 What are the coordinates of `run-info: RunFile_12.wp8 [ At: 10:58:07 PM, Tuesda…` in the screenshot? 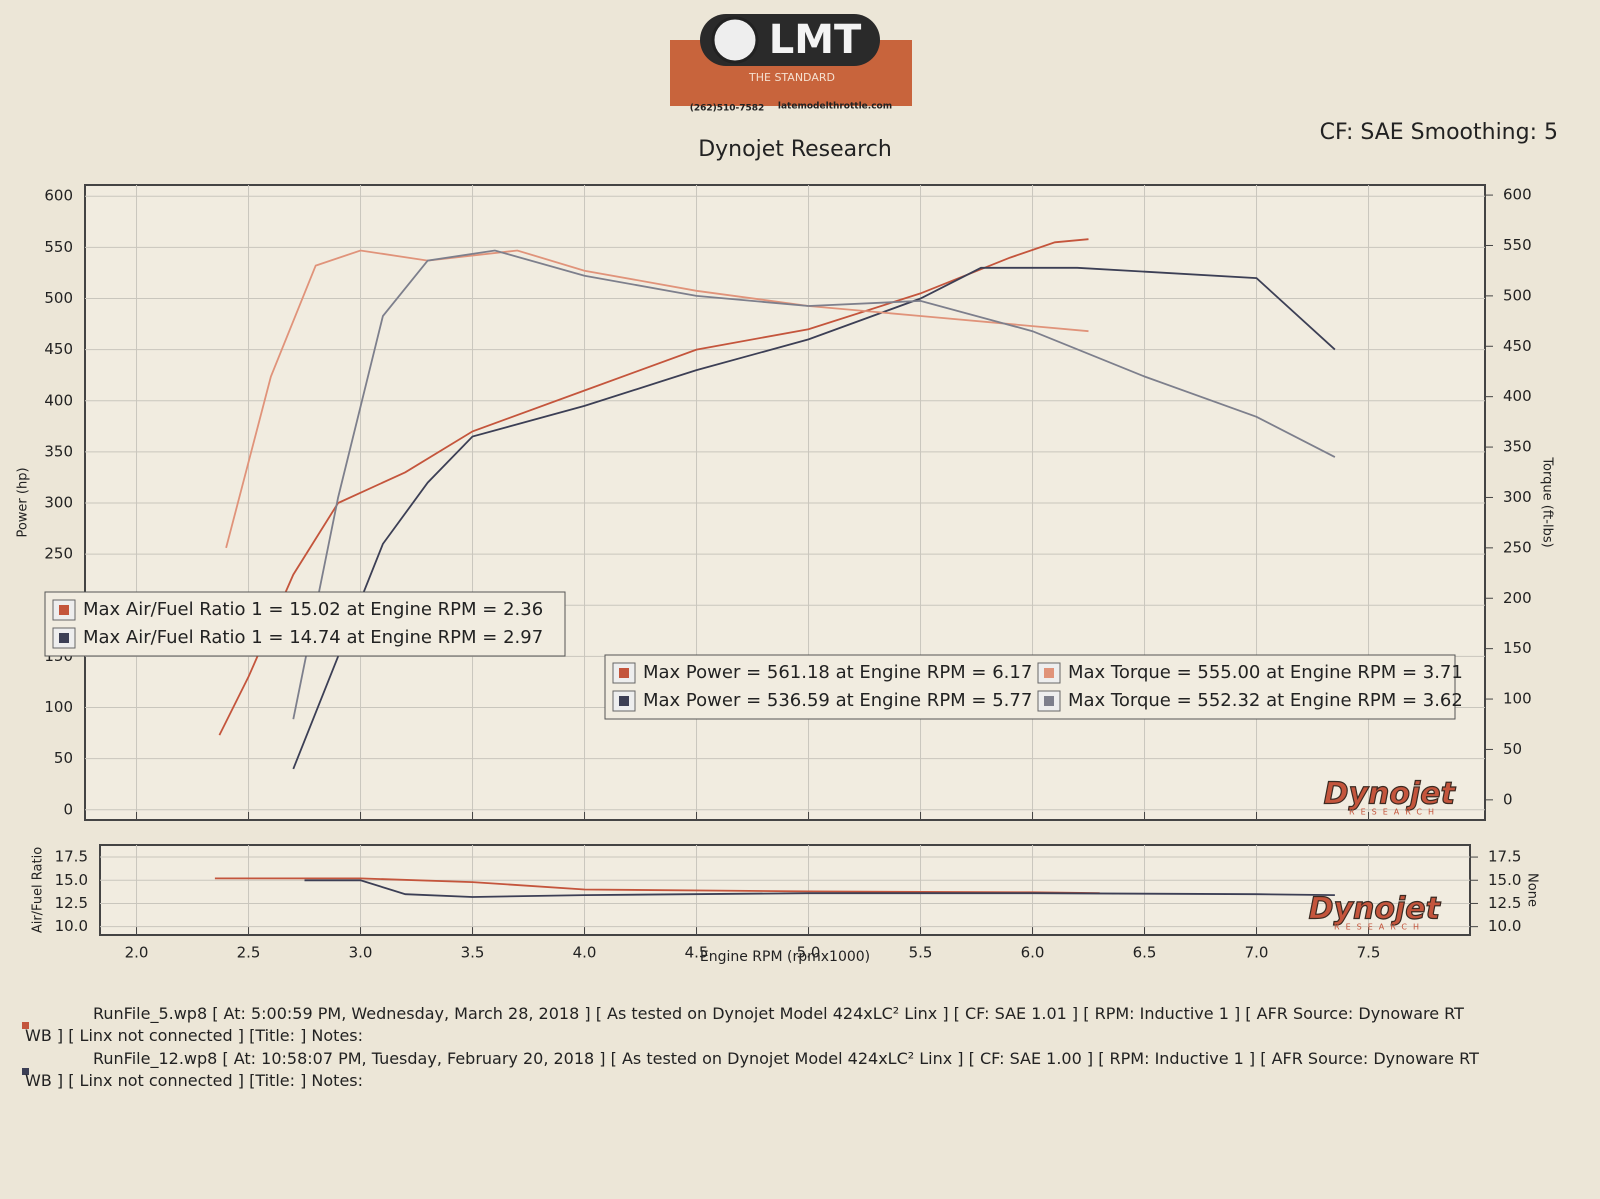 It's located at (752, 1069).